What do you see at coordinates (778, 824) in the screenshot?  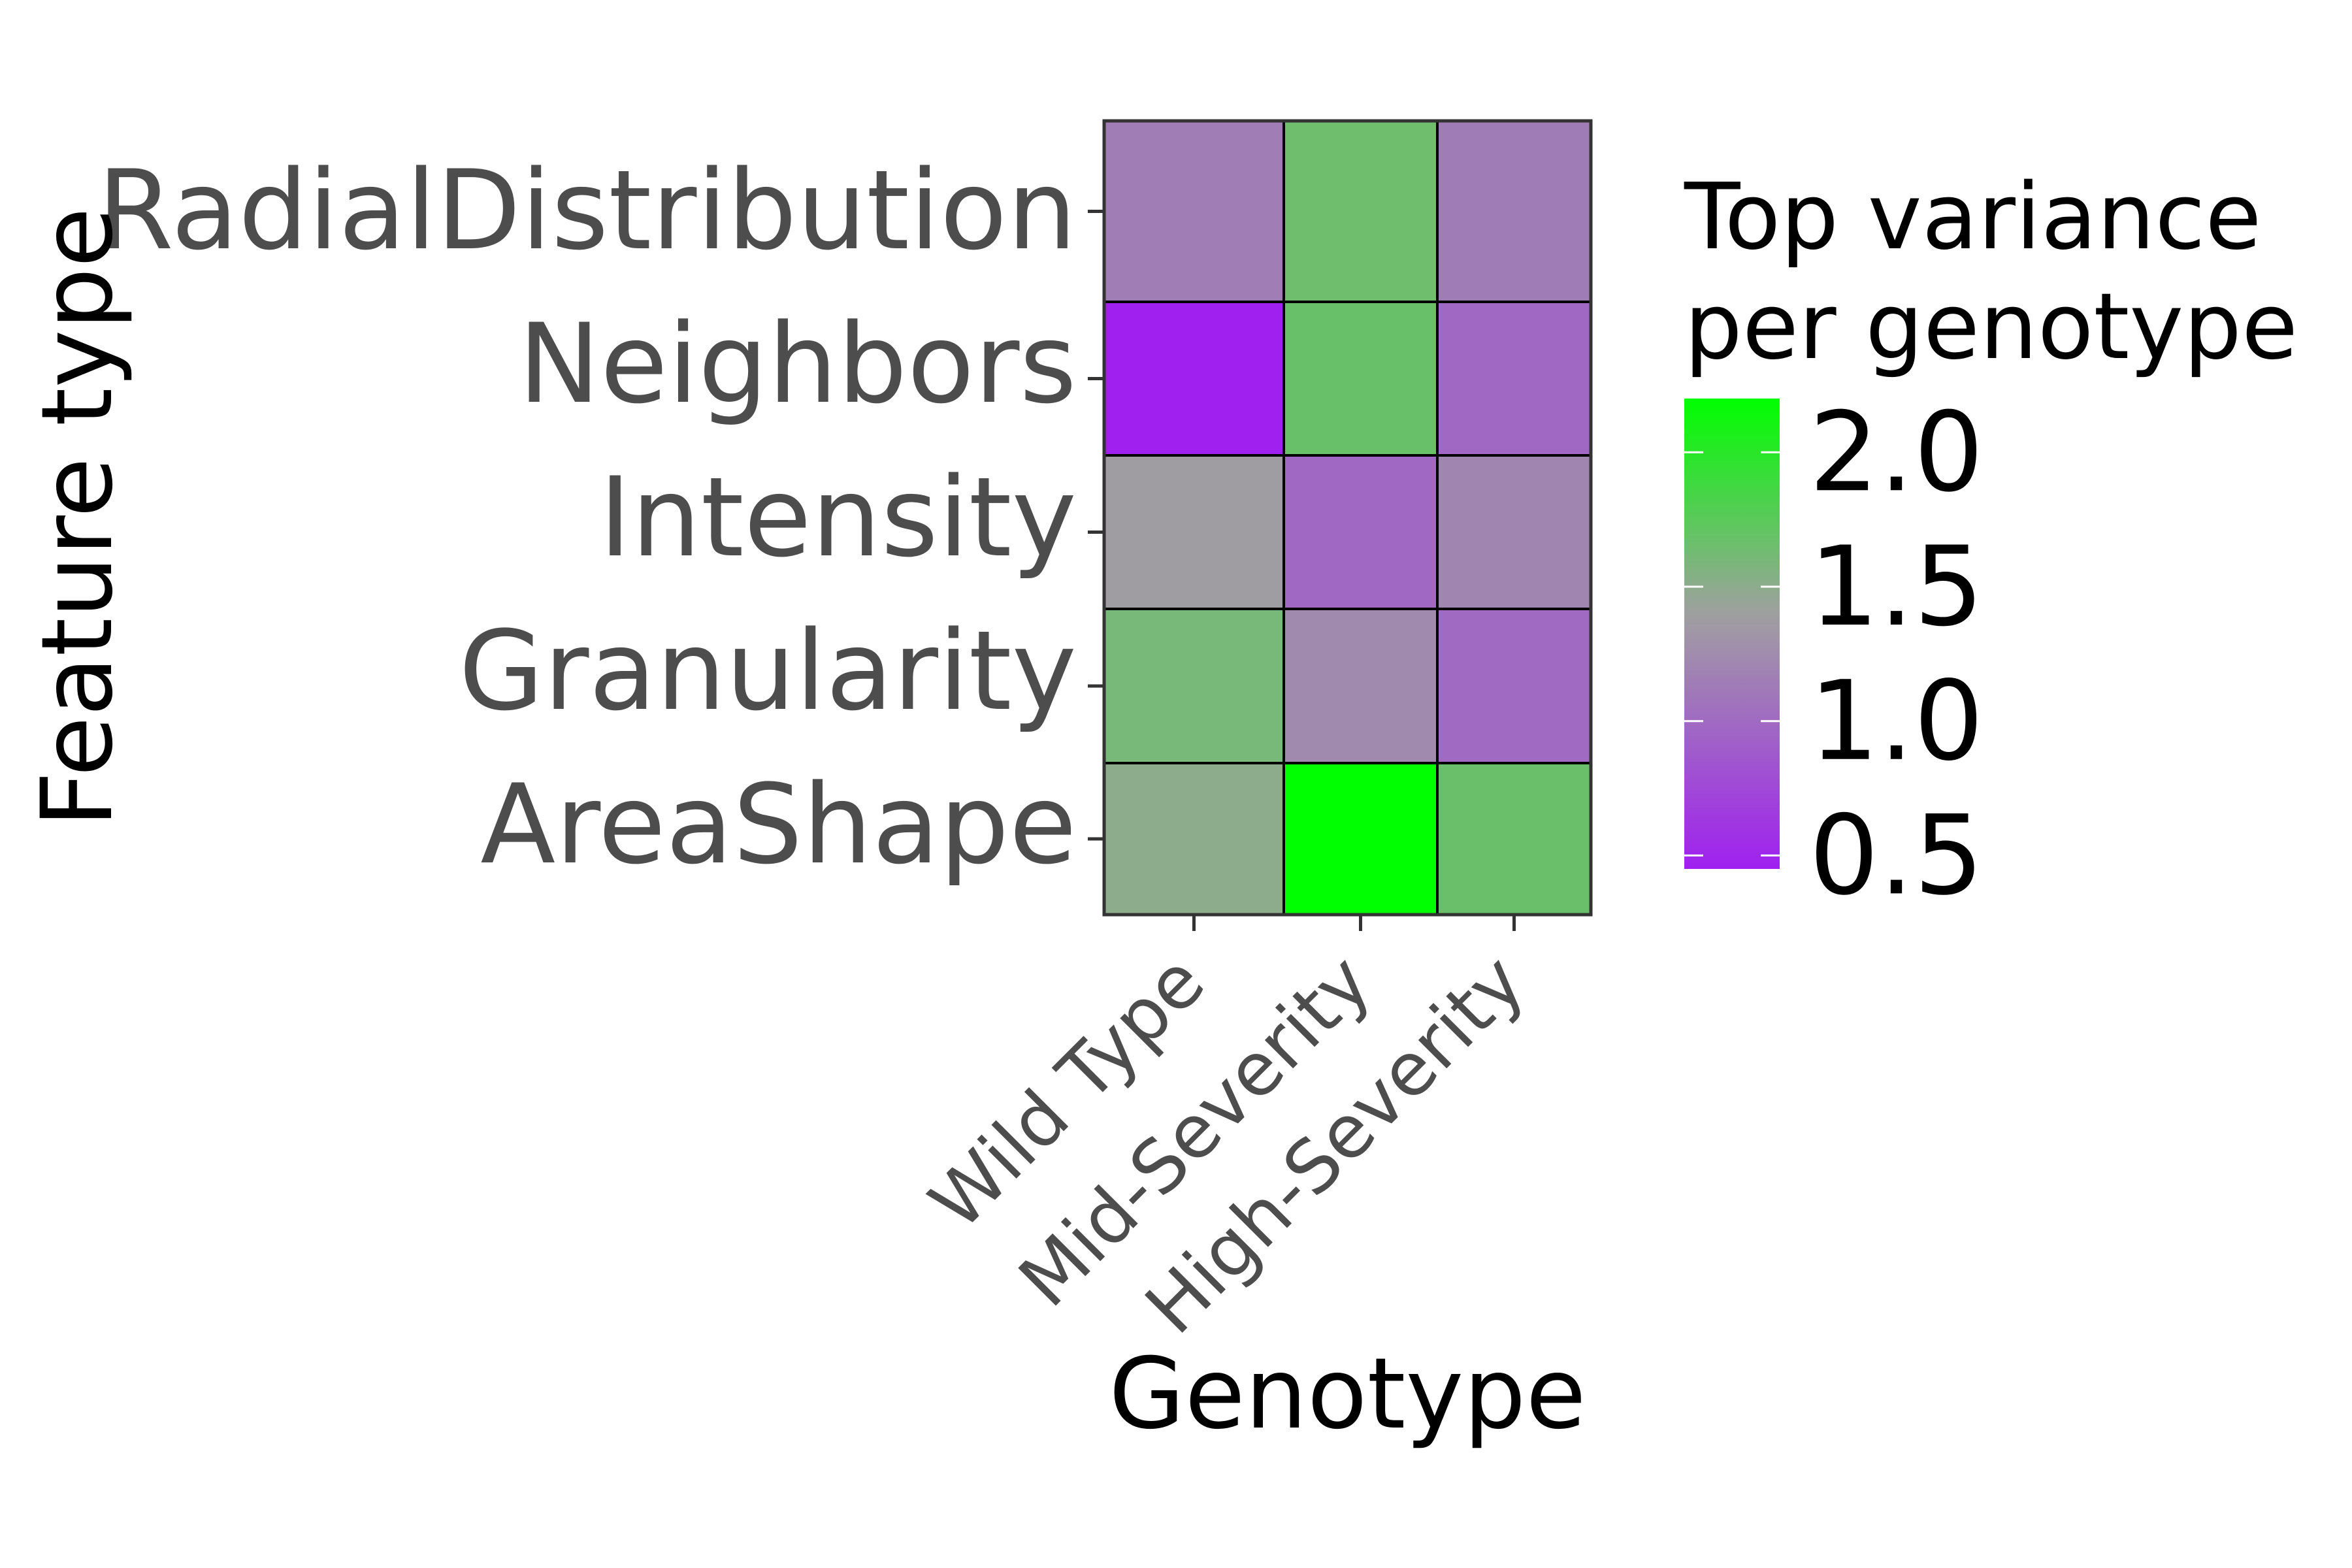 I see `y-tick-label-areashape: AreaShape` at bounding box center [778, 824].